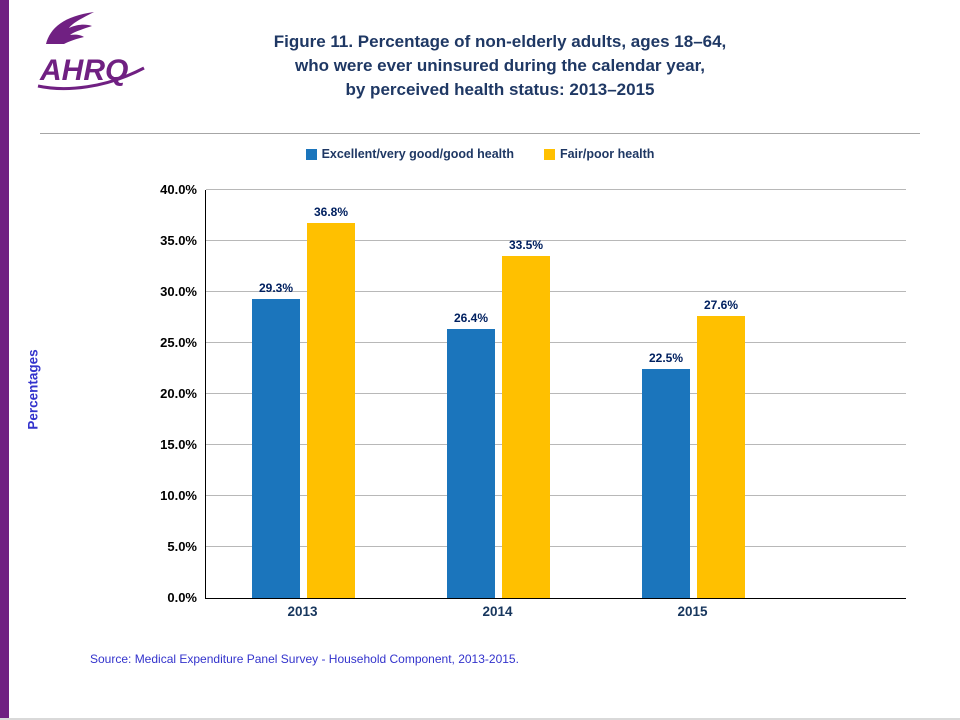 This screenshot has width=960, height=720. I want to click on bar-group-2014: 26.4% 33.5%, so click(498, 394).